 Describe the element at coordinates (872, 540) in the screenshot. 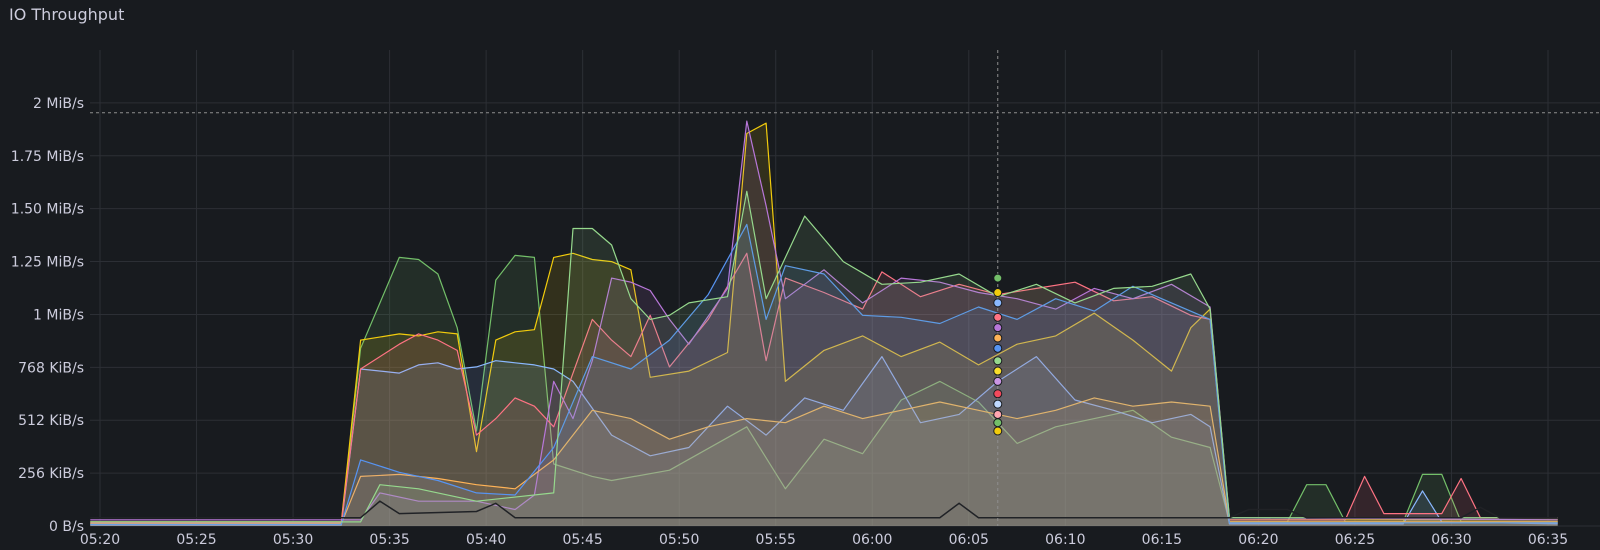

I see `x-tick-label: 06:00` at that location.